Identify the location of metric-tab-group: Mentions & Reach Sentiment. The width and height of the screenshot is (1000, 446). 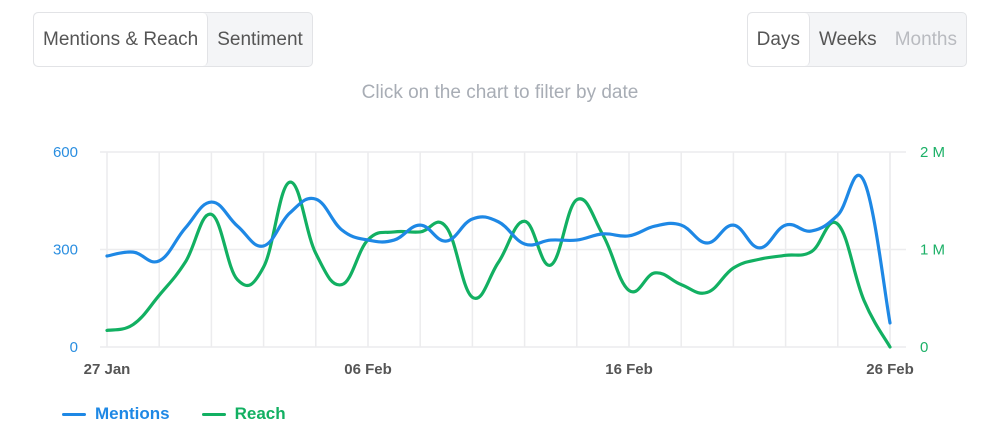
(173, 39).